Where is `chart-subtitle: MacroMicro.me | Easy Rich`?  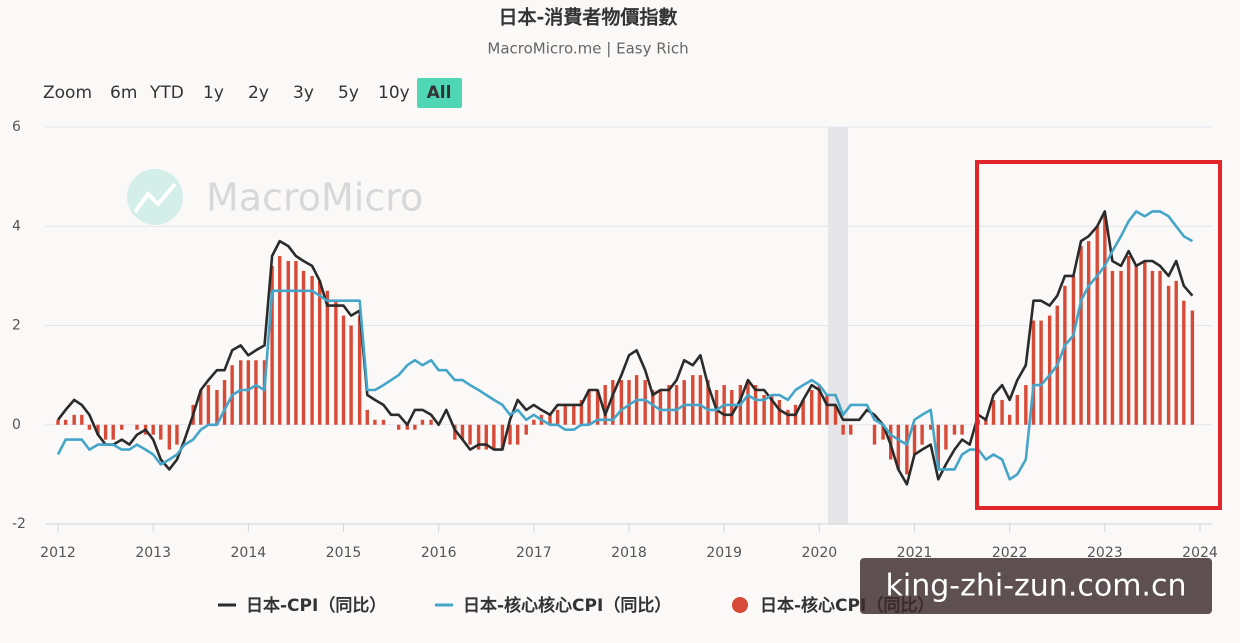 chart-subtitle: MacroMicro.me | Easy Rich is located at coordinates (587, 49).